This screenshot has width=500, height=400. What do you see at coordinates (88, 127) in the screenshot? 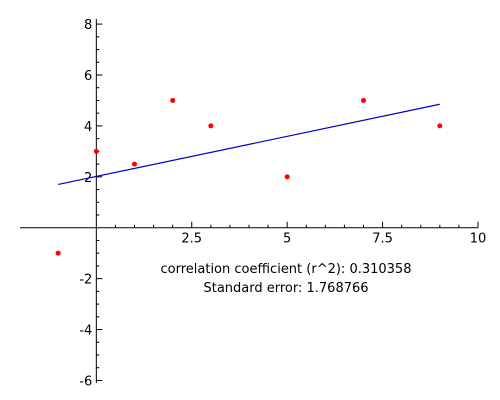
I see `y-tick-label: 4` at bounding box center [88, 127].